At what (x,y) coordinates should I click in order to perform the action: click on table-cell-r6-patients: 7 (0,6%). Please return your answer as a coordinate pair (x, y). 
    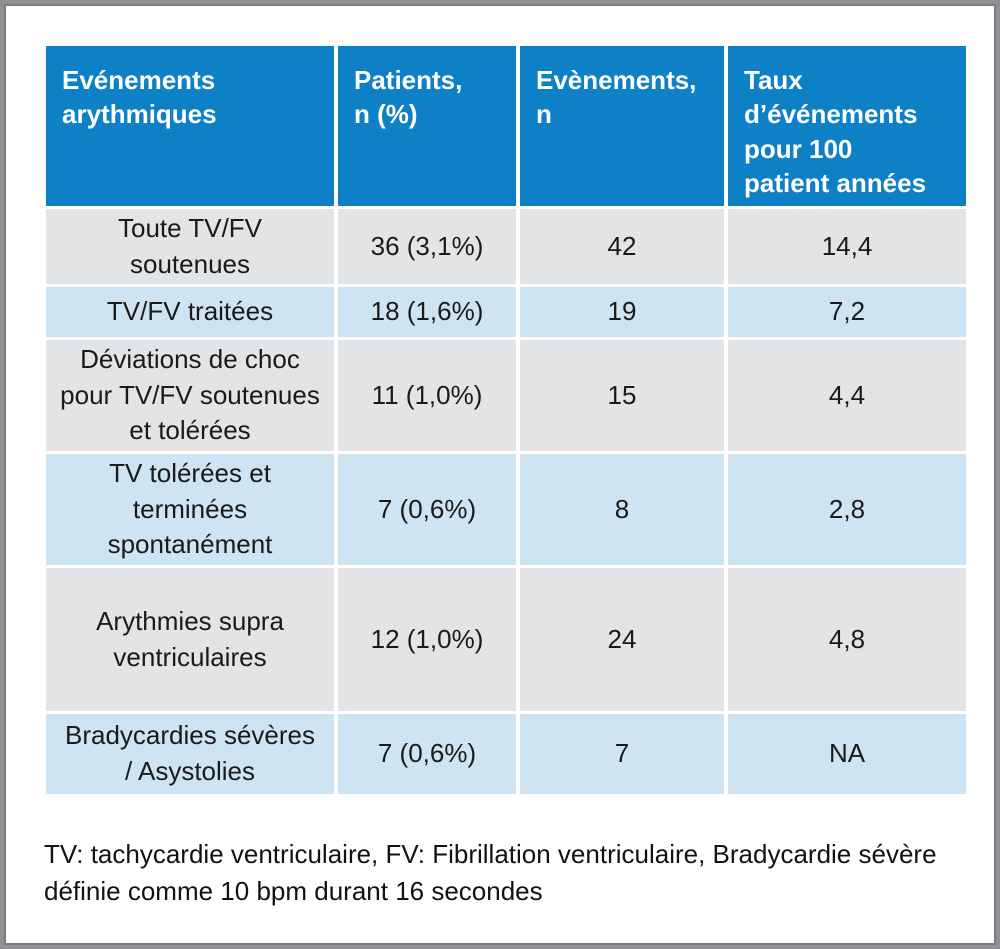
    Looking at the image, I should click on (427, 754).